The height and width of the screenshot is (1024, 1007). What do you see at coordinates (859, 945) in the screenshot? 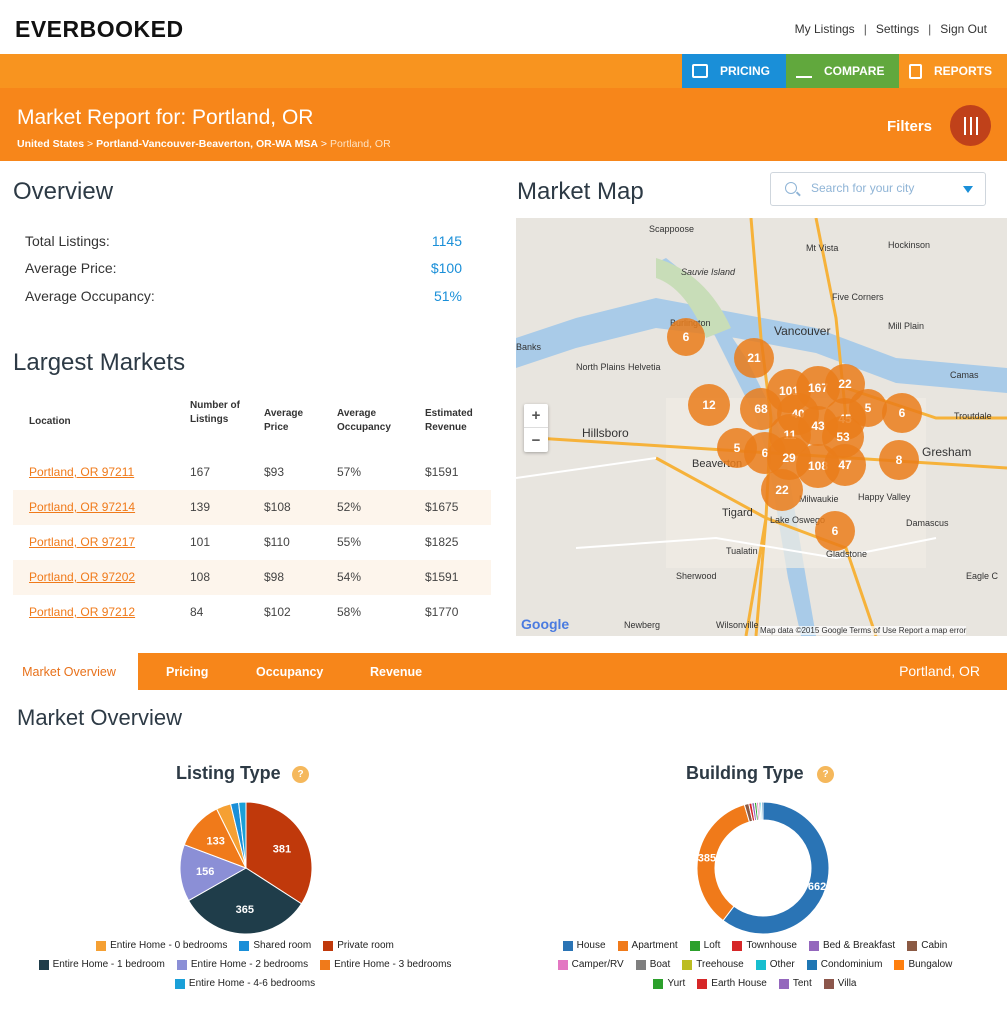
I see `legend-label: Bed & Breakfast` at bounding box center [859, 945].